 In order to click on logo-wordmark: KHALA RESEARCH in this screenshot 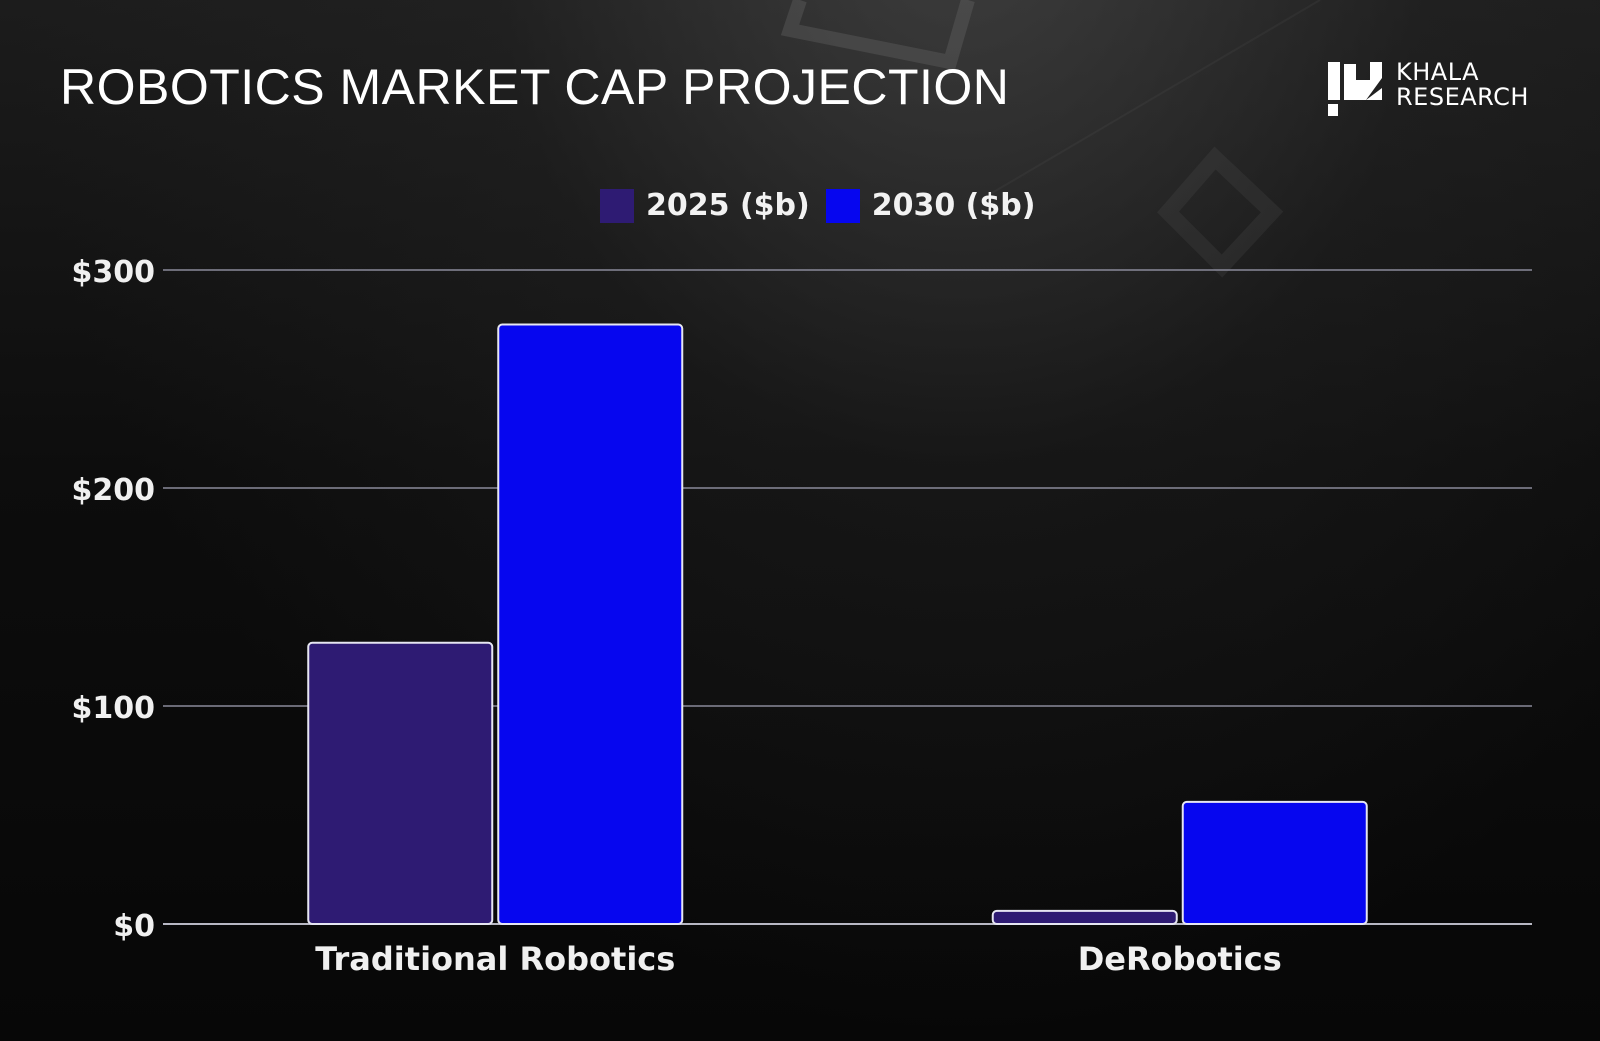, I will do `click(1462, 85)`.